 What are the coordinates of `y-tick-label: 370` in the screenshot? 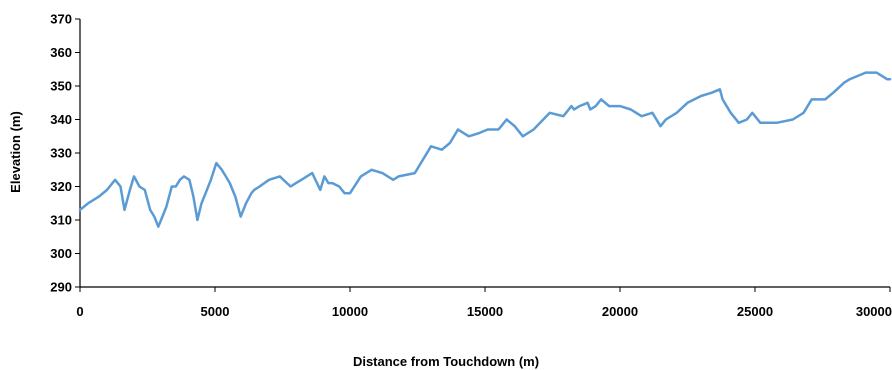 It's located at (61, 19).